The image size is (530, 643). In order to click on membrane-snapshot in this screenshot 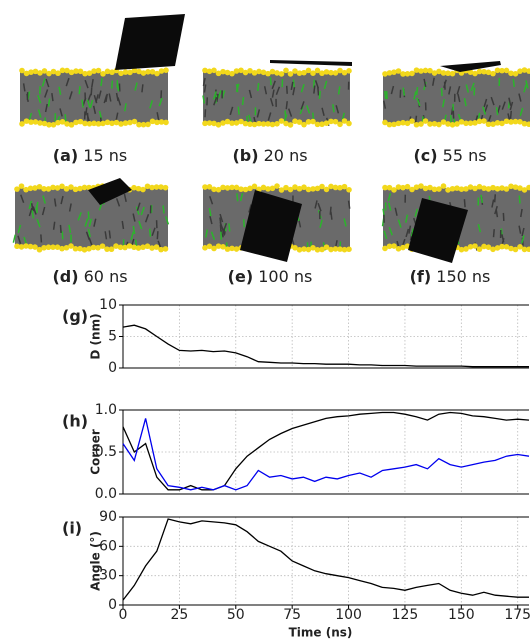, I will do `click(91, 218)`.